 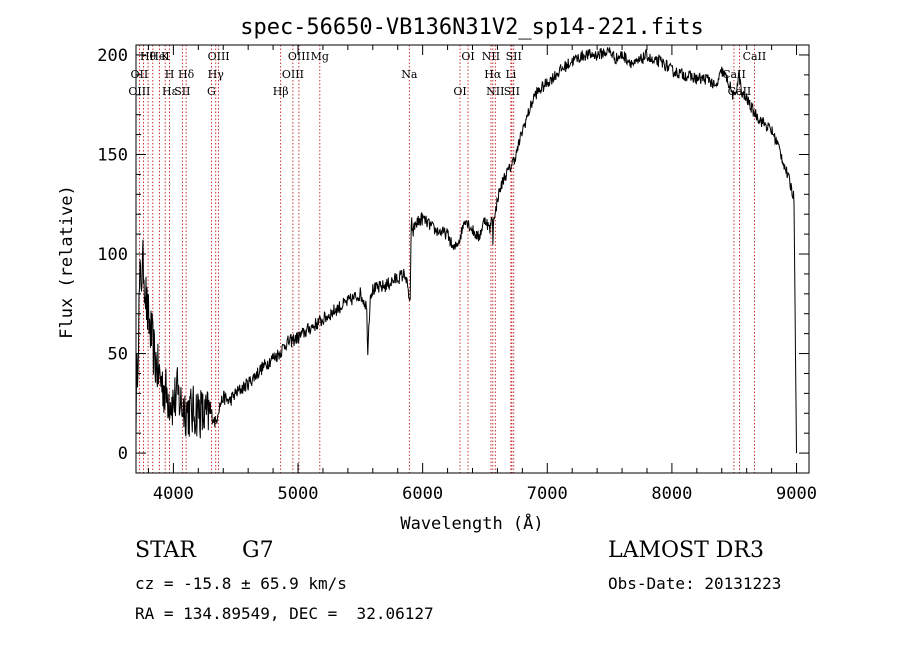 I want to click on survey-name: LAMOST DR3, so click(x=686, y=550).